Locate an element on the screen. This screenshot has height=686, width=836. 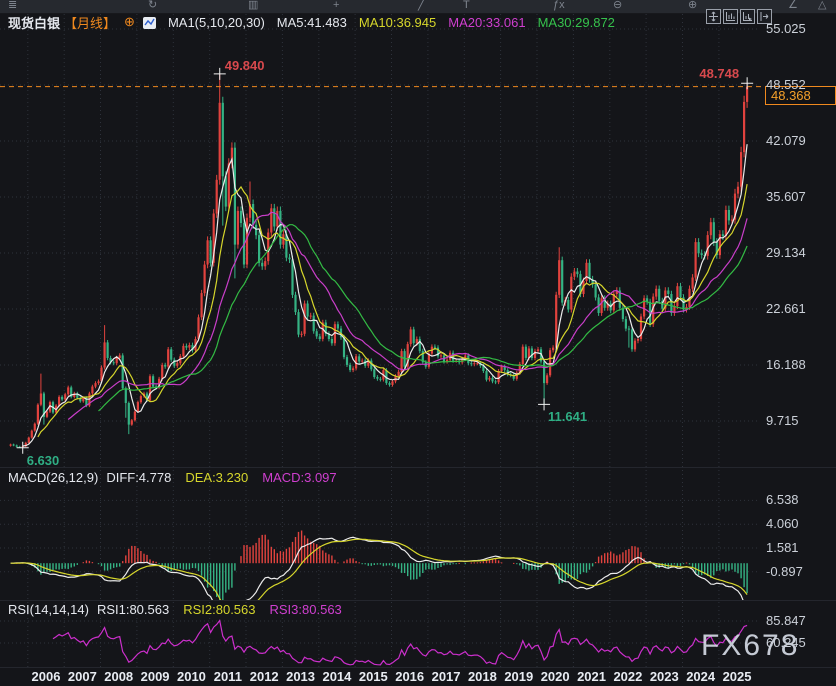
year-label: 2020 is located at coordinates (555, 676).